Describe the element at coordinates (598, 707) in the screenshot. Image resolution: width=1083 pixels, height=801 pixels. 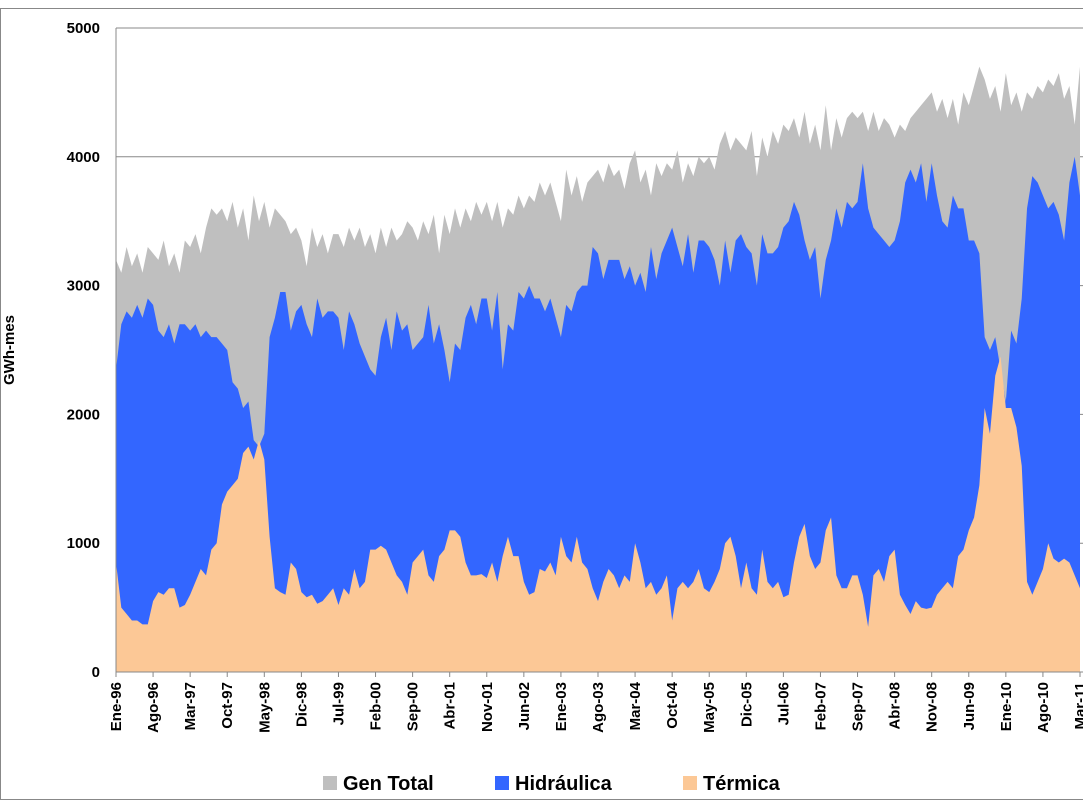
I see `x-tick-label: Ago-03` at that location.